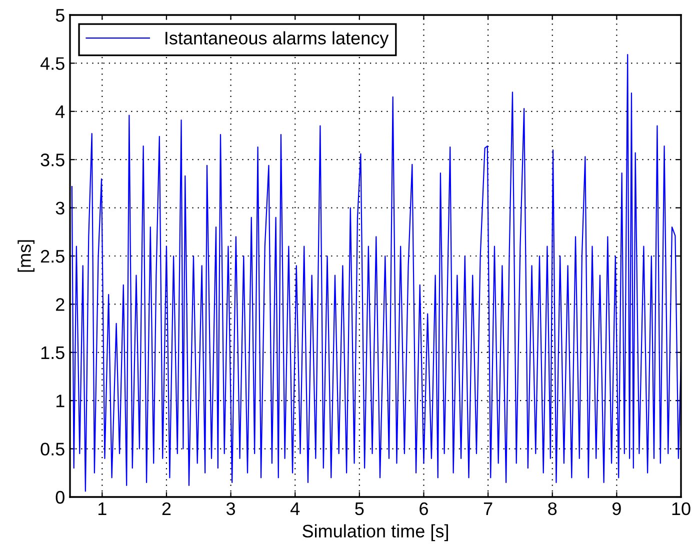  I want to click on x-tick-label: 8, so click(552, 509).